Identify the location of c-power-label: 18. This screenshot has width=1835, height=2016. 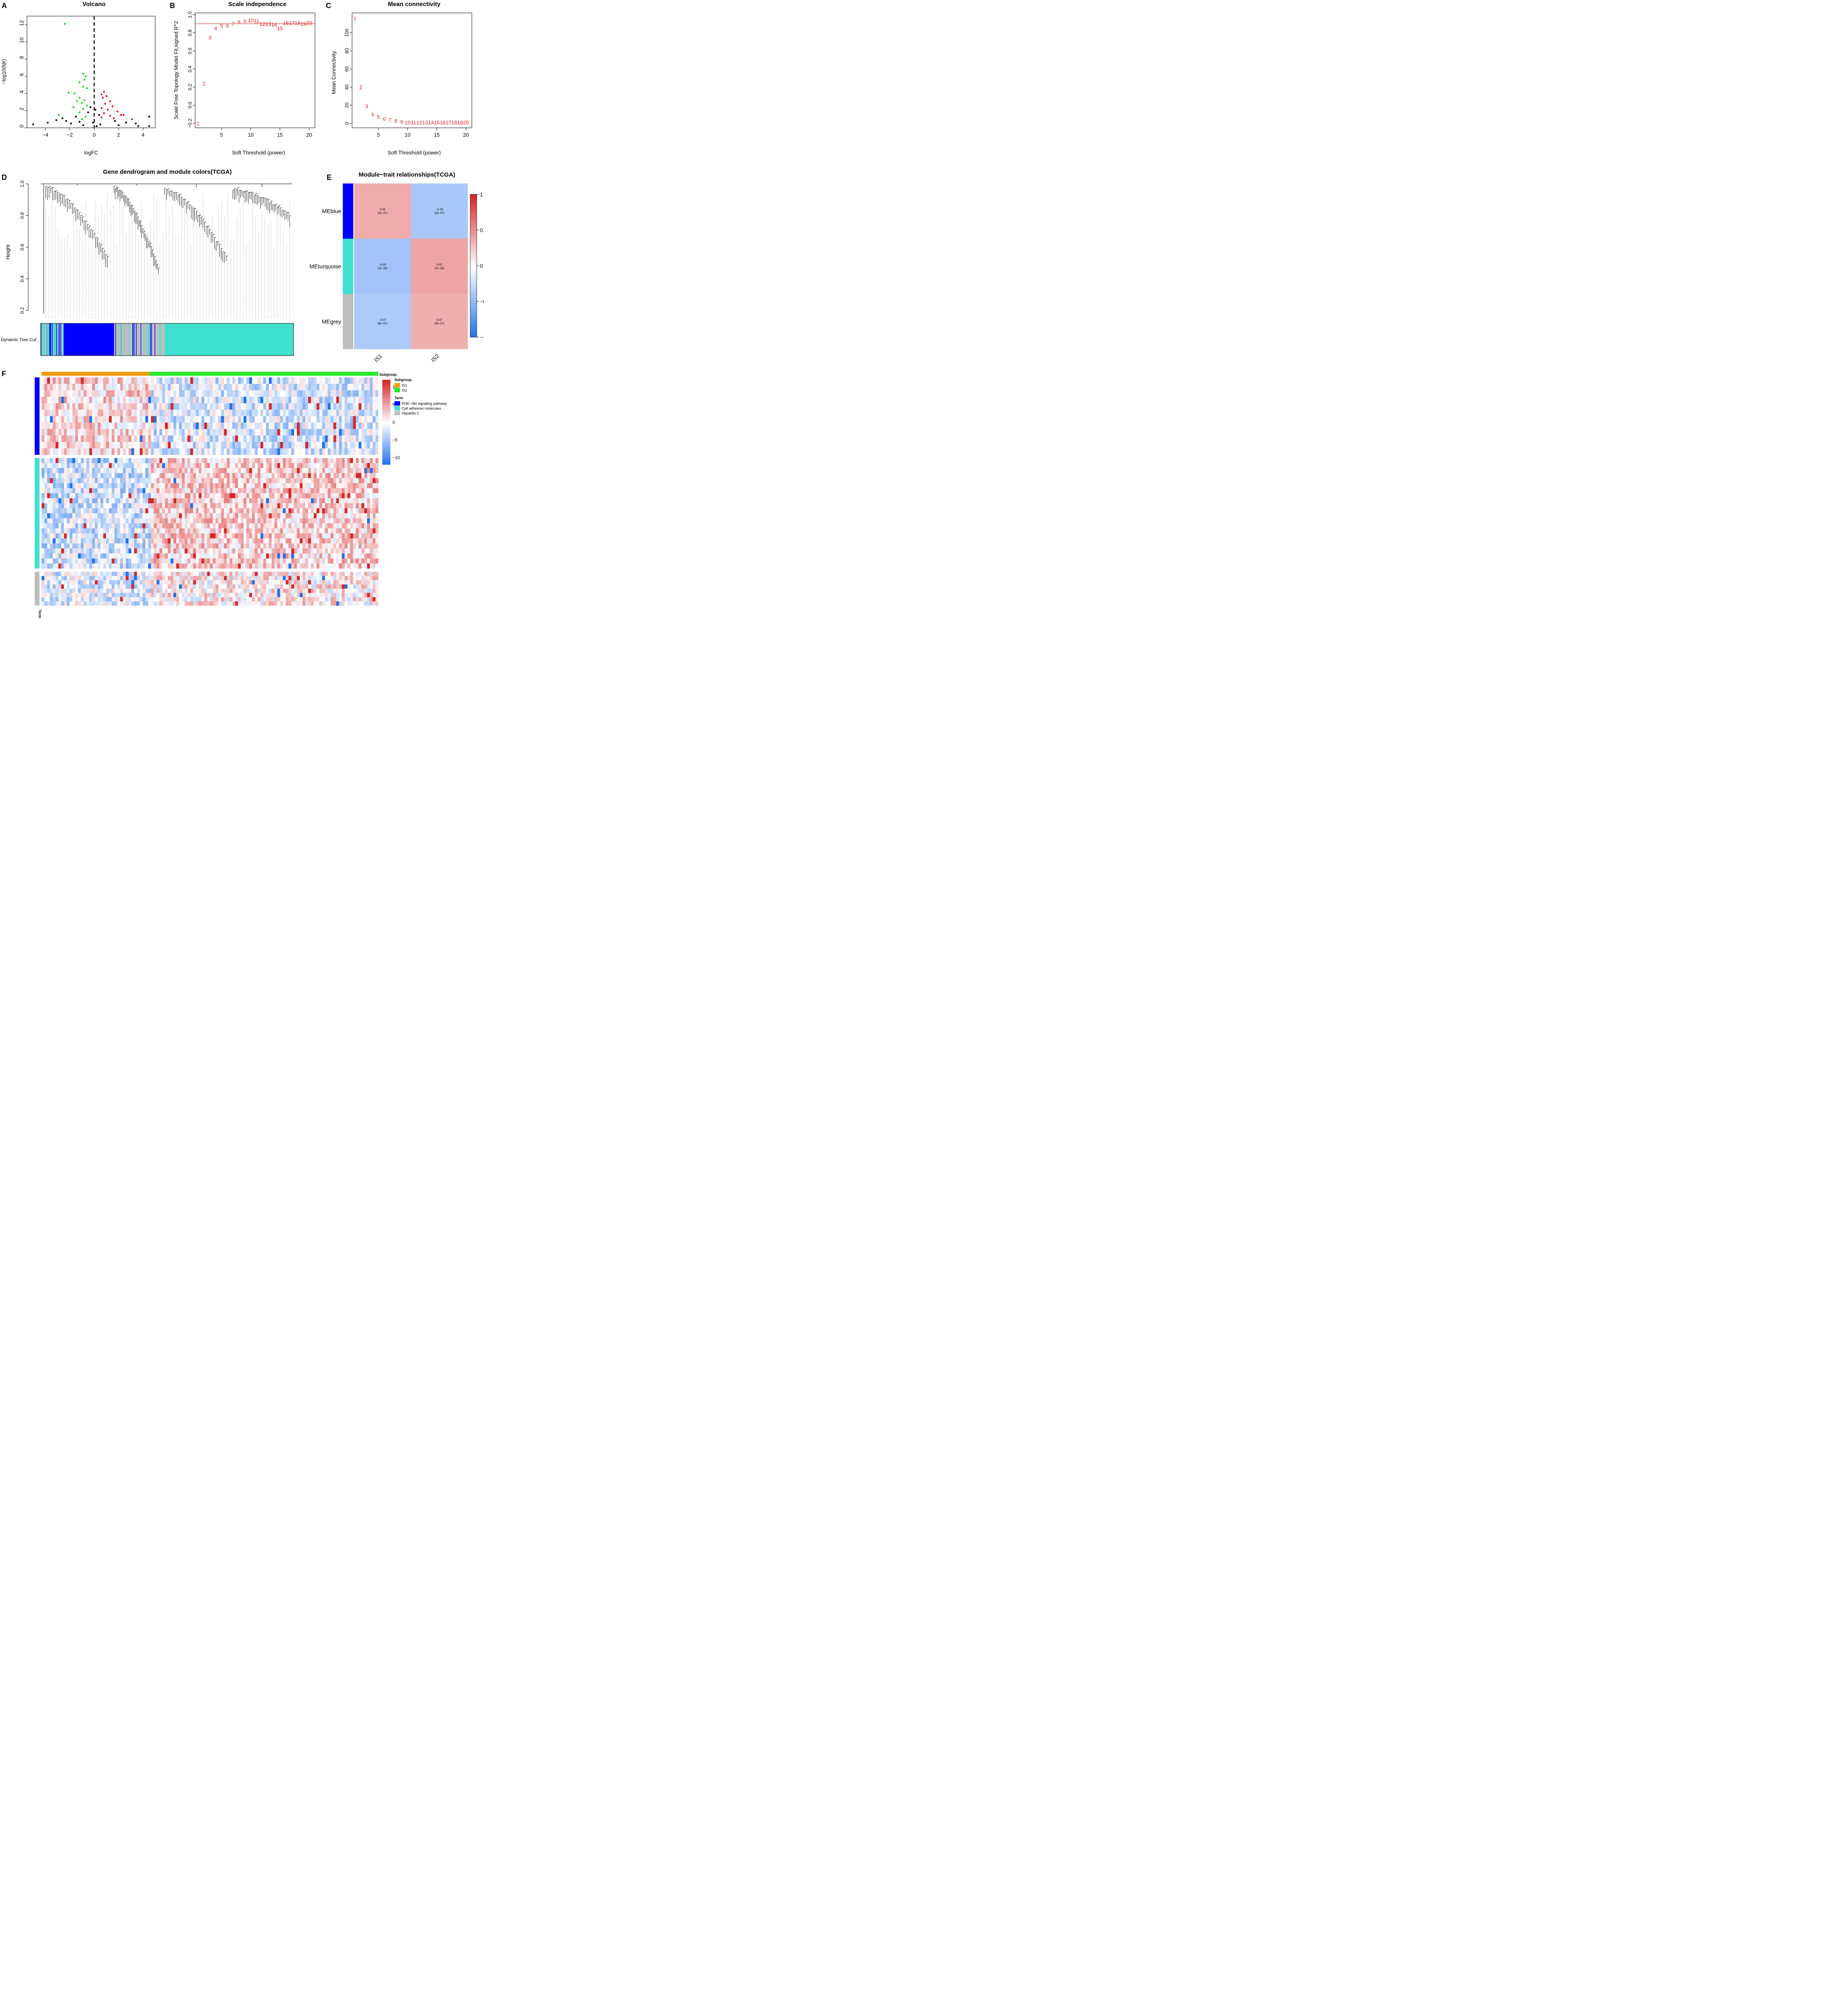
(454, 123).